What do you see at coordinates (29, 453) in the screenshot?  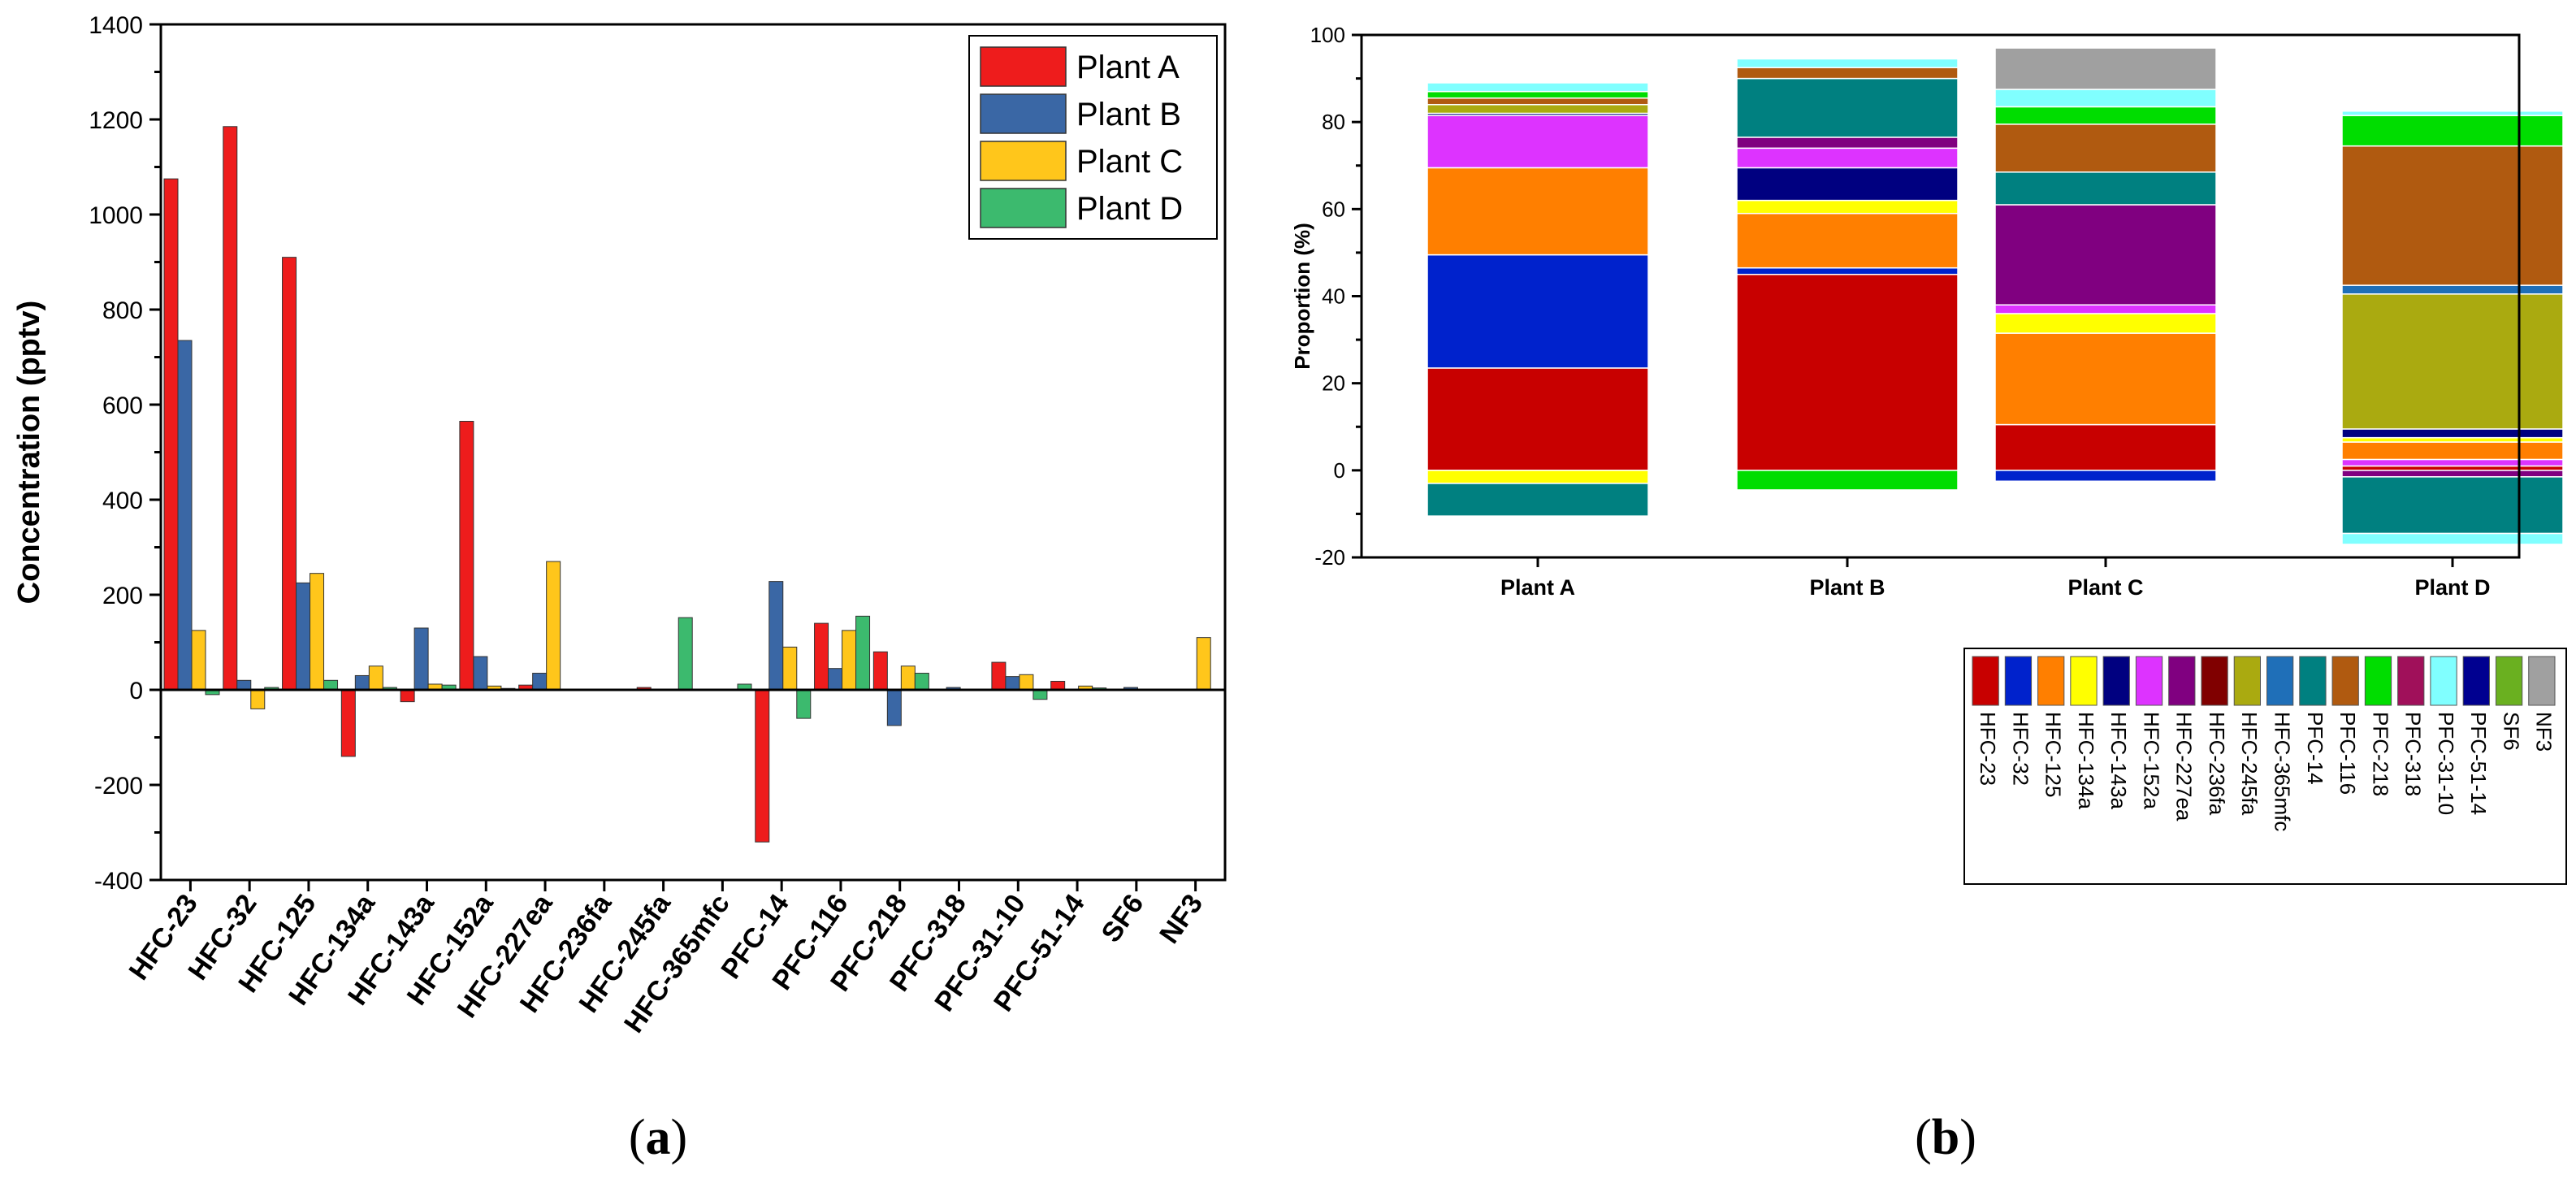 I see `panel-a-y-axis-title: Concentration (pptv)` at bounding box center [29, 453].